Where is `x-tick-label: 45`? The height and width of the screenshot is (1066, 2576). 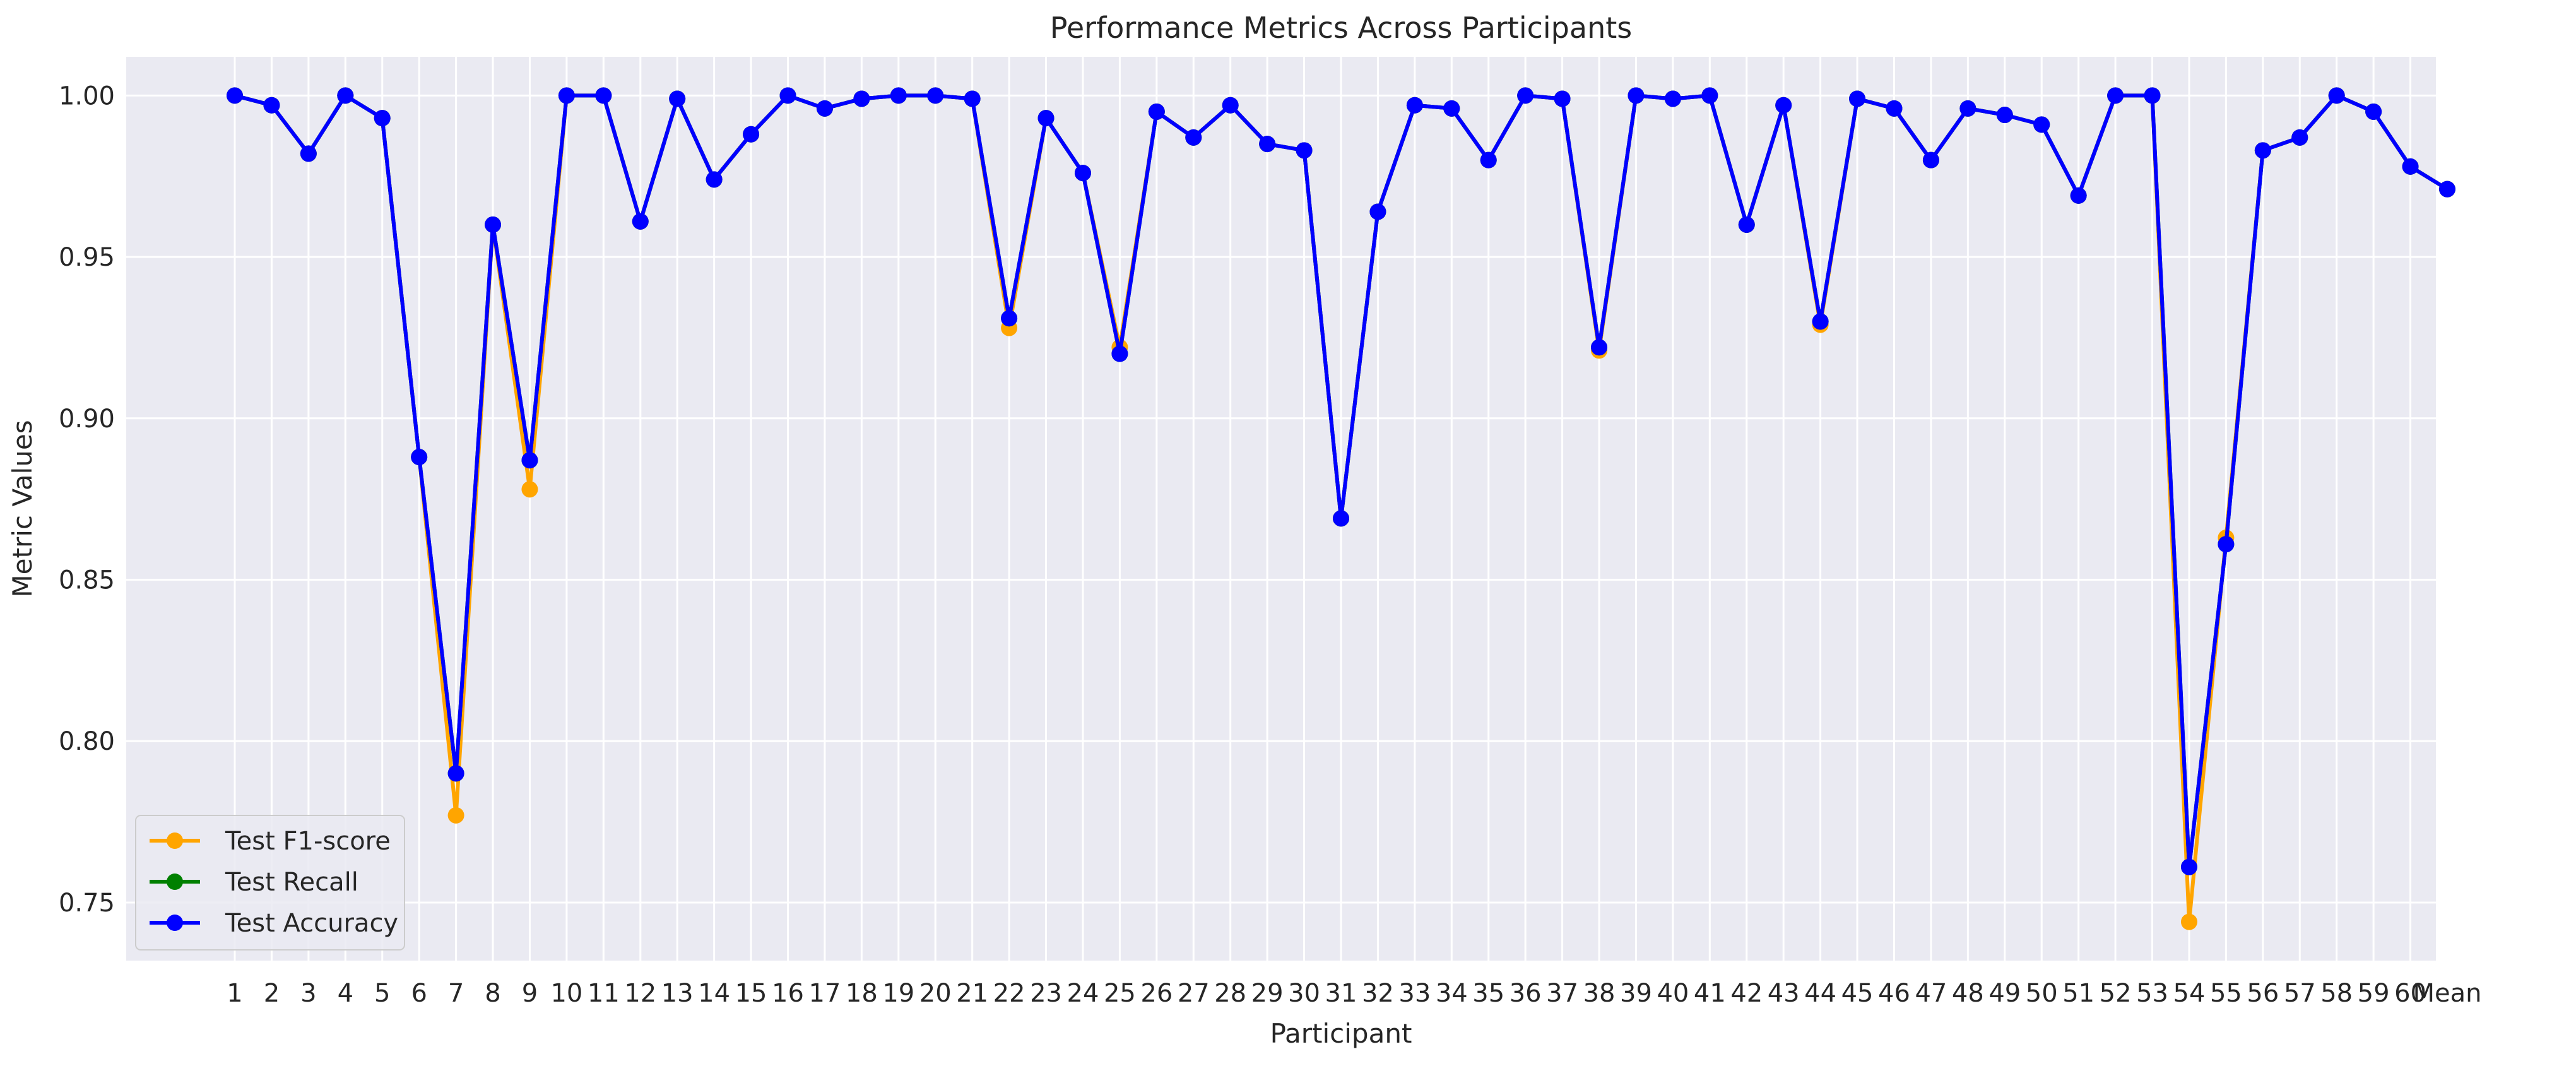
x-tick-label: 45 is located at coordinates (1858, 993).